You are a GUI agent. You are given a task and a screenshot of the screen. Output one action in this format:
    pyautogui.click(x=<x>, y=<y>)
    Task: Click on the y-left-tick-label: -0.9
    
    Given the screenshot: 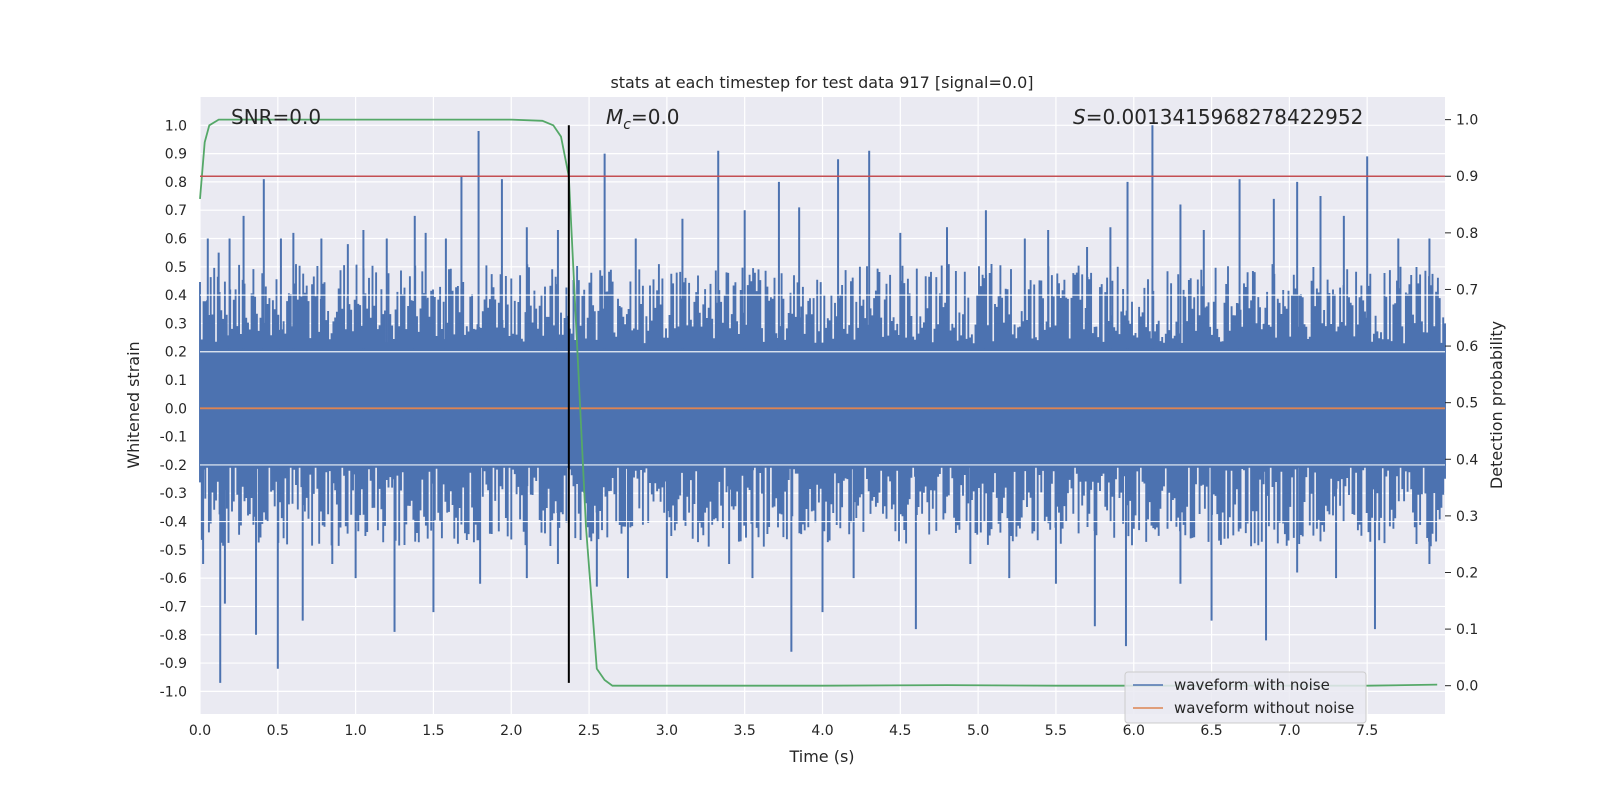 What is the action you would take?
    pyautogui.click(x=173, y=664)
    